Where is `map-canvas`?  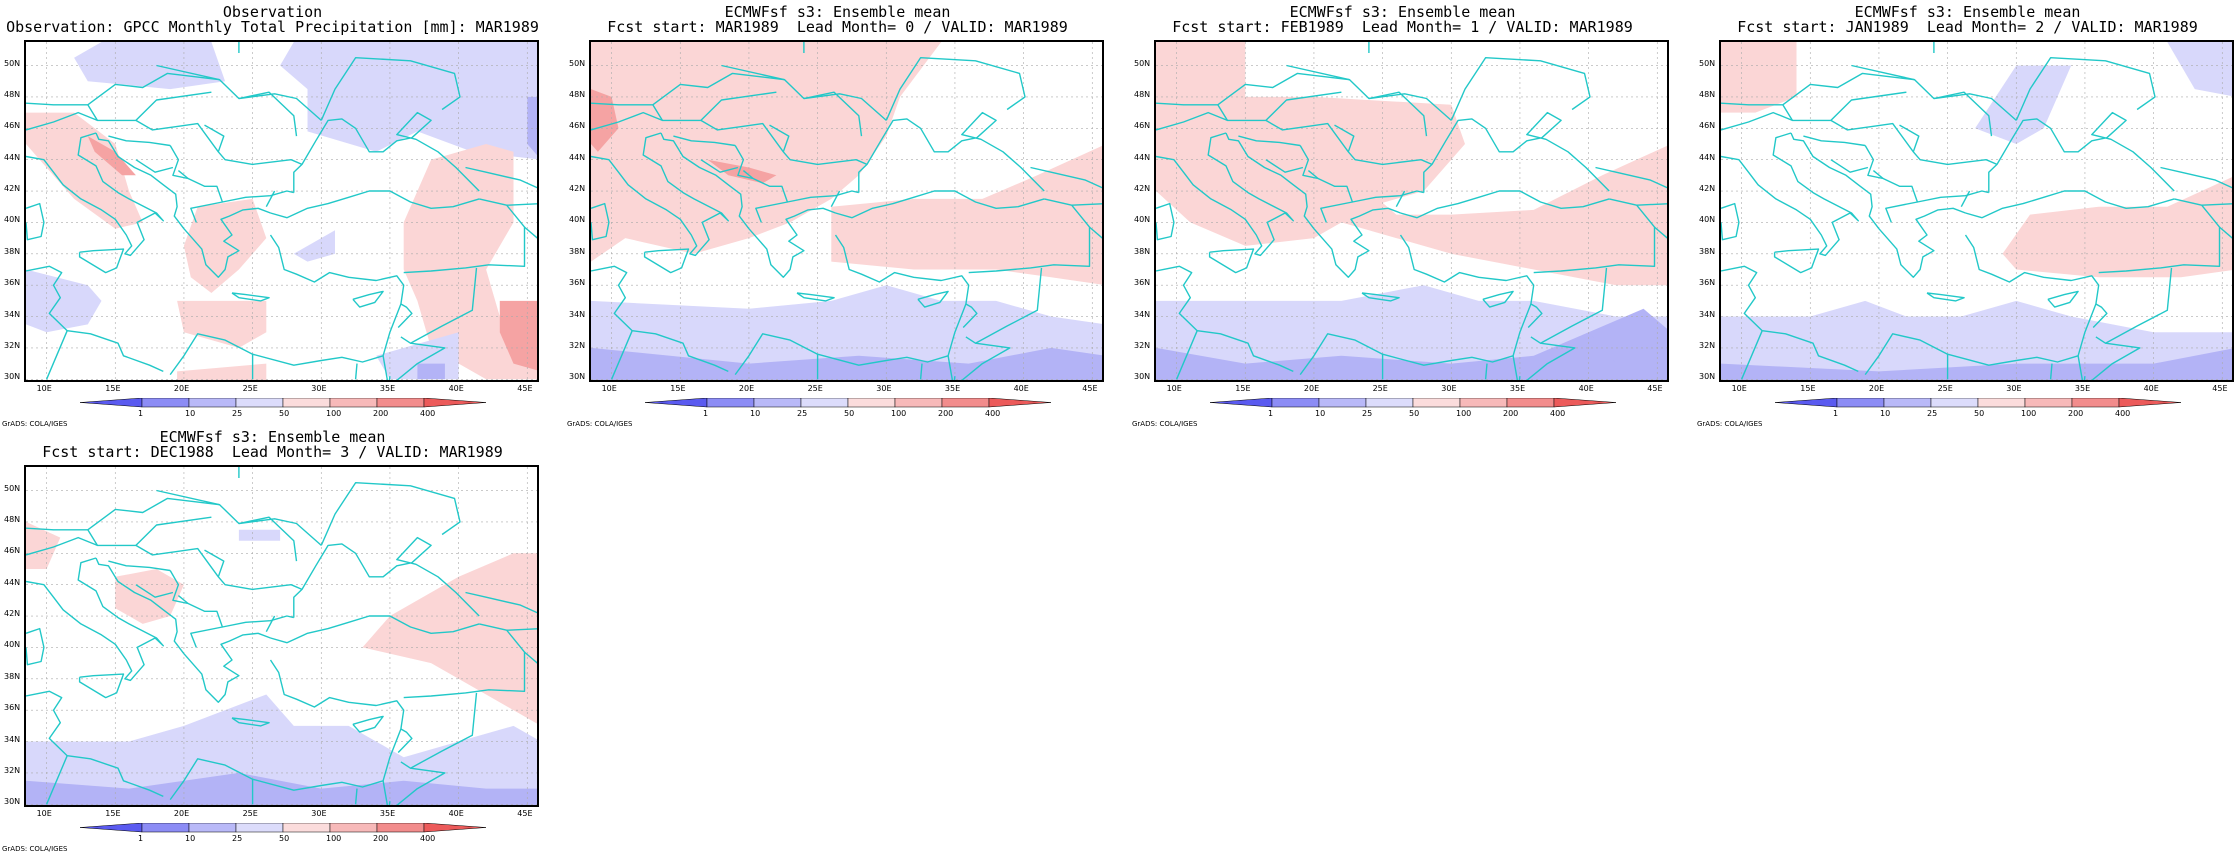
map-canvas is located at coordinates (1411, 211).